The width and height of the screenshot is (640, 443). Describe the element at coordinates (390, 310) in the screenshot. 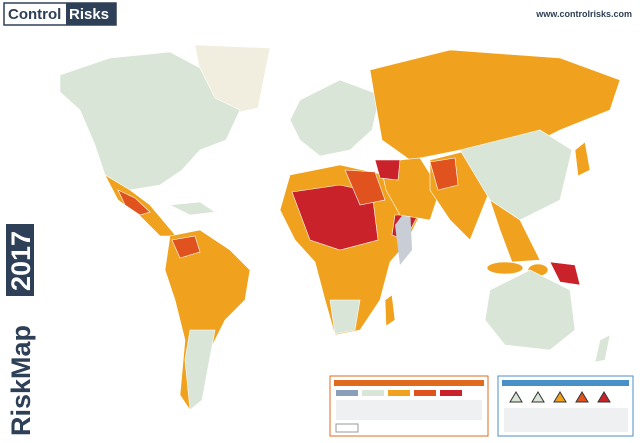

I see `madagascar` at that location.